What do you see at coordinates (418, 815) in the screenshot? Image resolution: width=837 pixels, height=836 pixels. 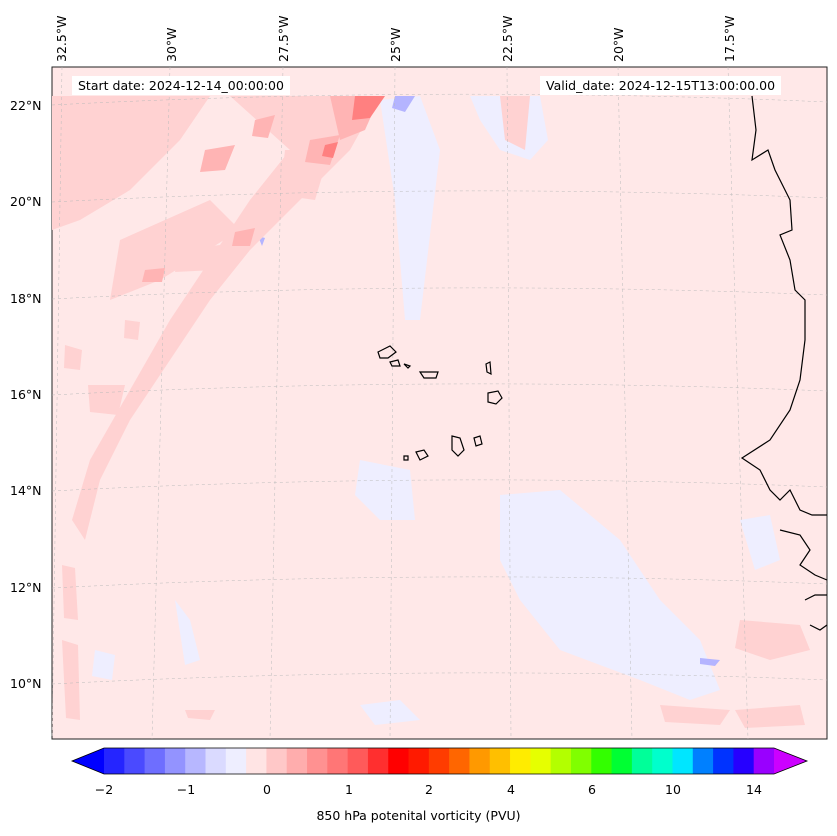 I see `colorbar-title: 850 hPa potenital vorticity (PVU)` at bounding box center [418, 815].